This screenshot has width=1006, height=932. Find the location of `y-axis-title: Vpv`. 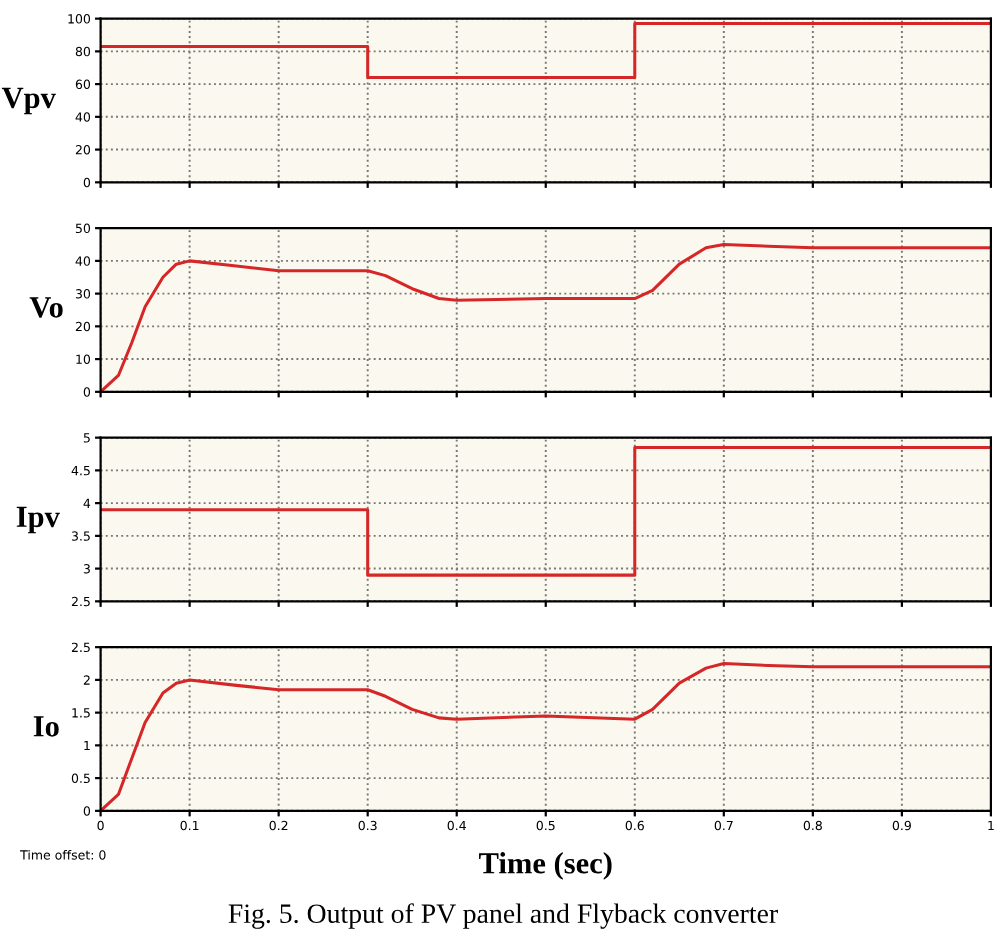

y-axis-title: Vpv is located at coordinates (28, 101).